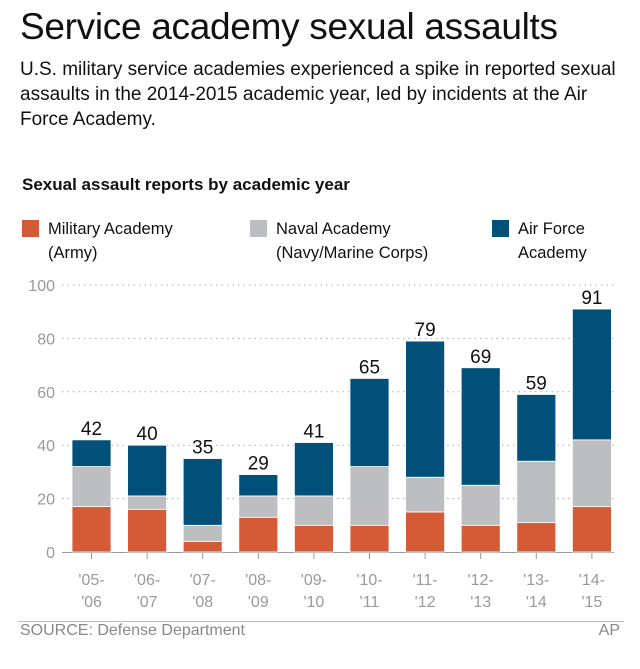  I want to click on x-tick-label: '12, so click(425, 602).